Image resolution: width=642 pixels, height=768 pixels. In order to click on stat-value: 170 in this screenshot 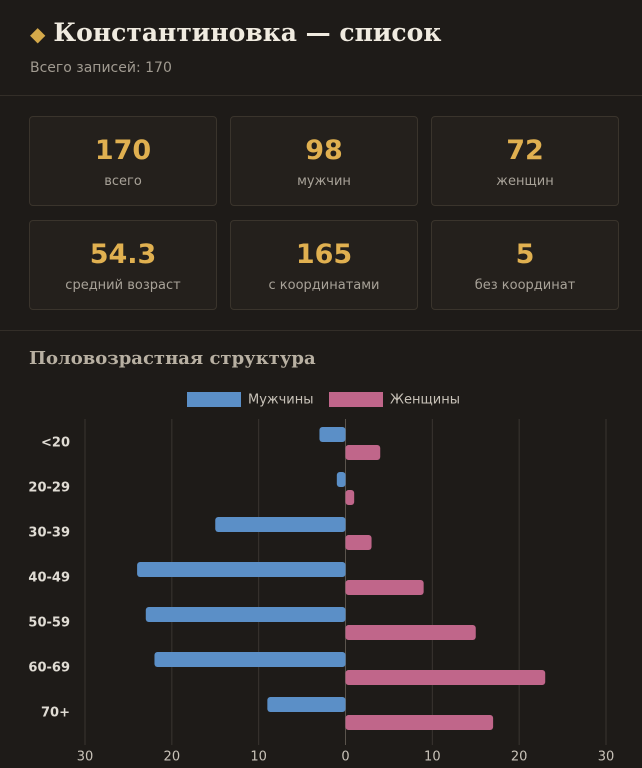, I will do `click(123, 150)`.